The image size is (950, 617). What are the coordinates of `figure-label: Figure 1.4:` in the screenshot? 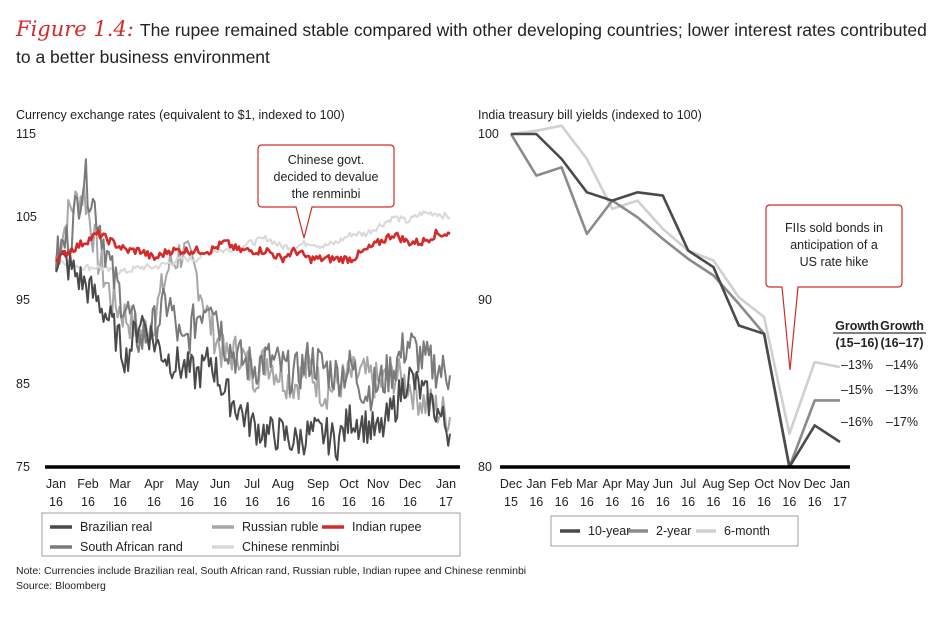 It's located at (75, 29).